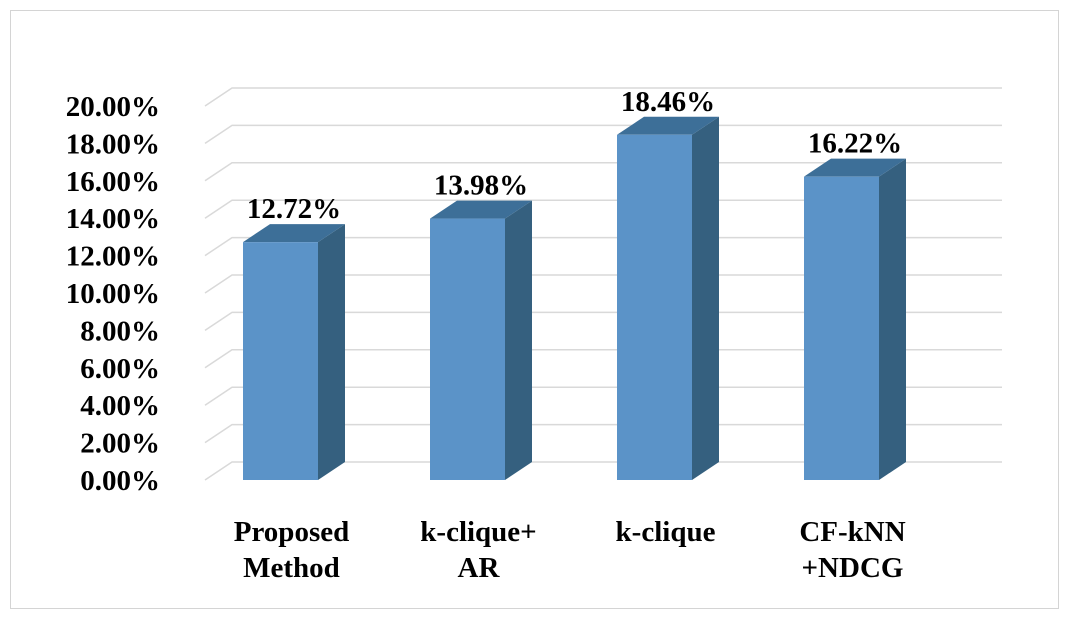 The height and width of the screenshot is (622, 1071). I want to click on y-tick-label: 10.00%, so click(113, 294).